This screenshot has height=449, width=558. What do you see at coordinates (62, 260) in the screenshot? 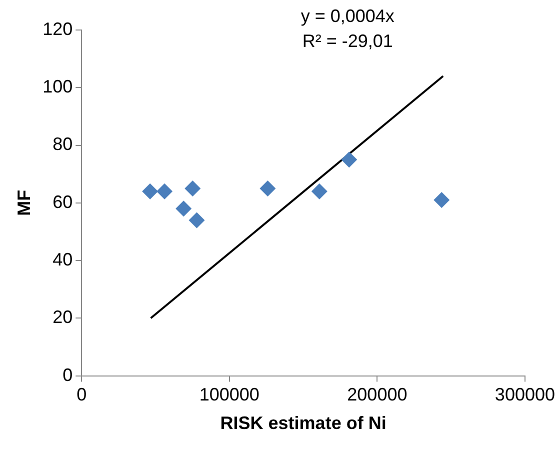
I see `y-tick-label: 40` at bounding box center [62, 260].